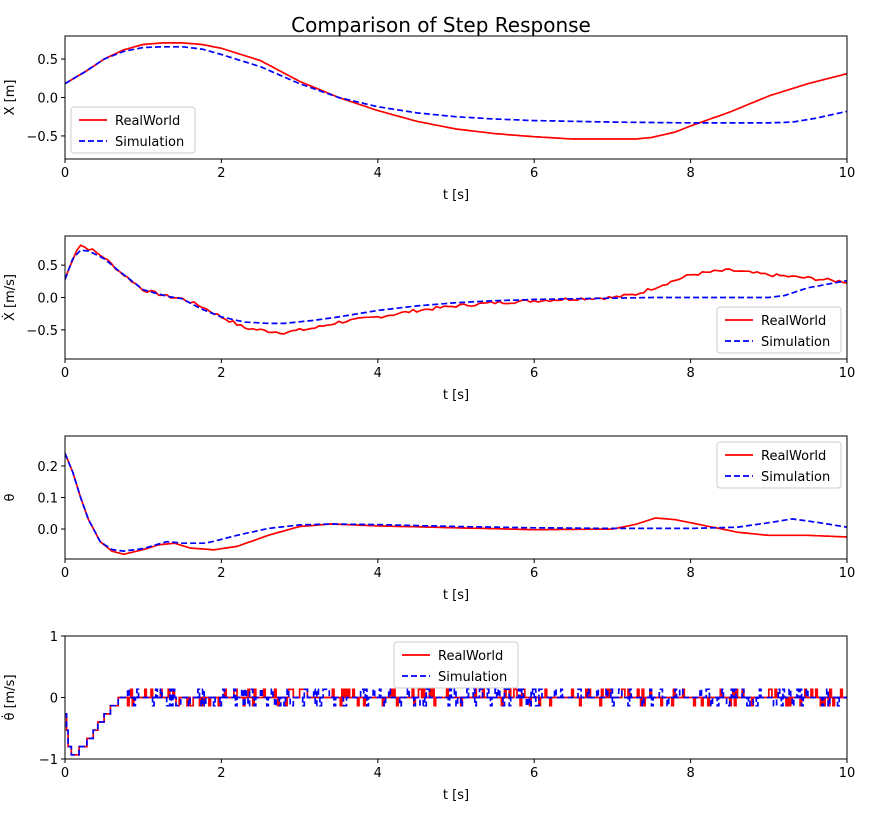 The image size is (883, 826). I want to click on y-tick-label: −1, so click(48, 760).